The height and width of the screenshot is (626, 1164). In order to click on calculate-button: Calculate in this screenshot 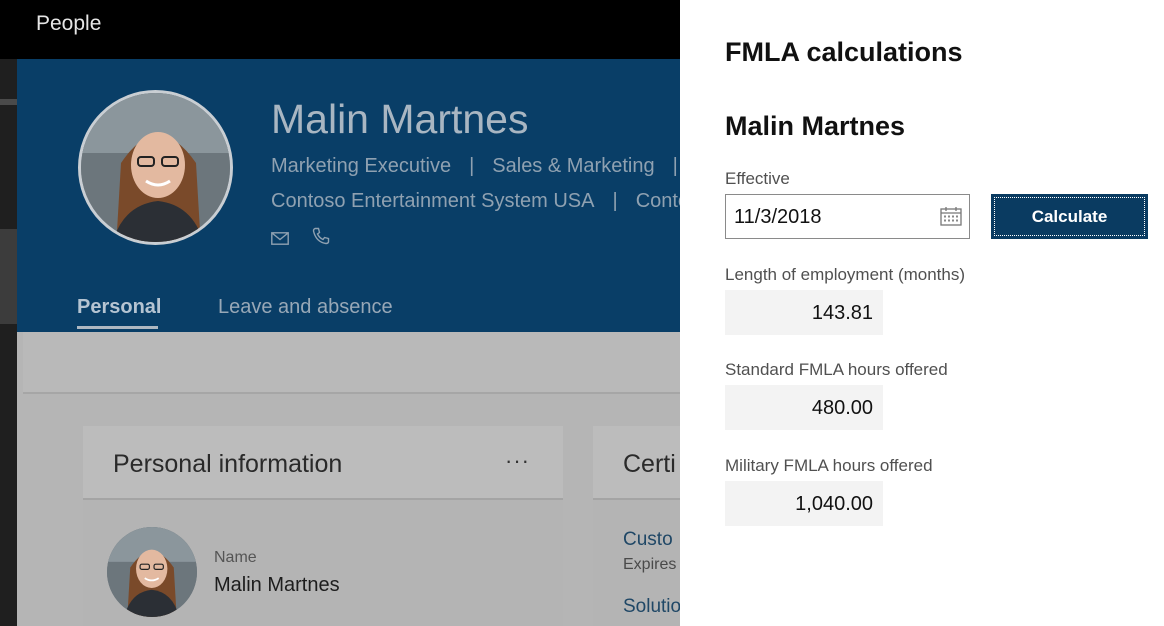, I will do `click(1069, 216)`.